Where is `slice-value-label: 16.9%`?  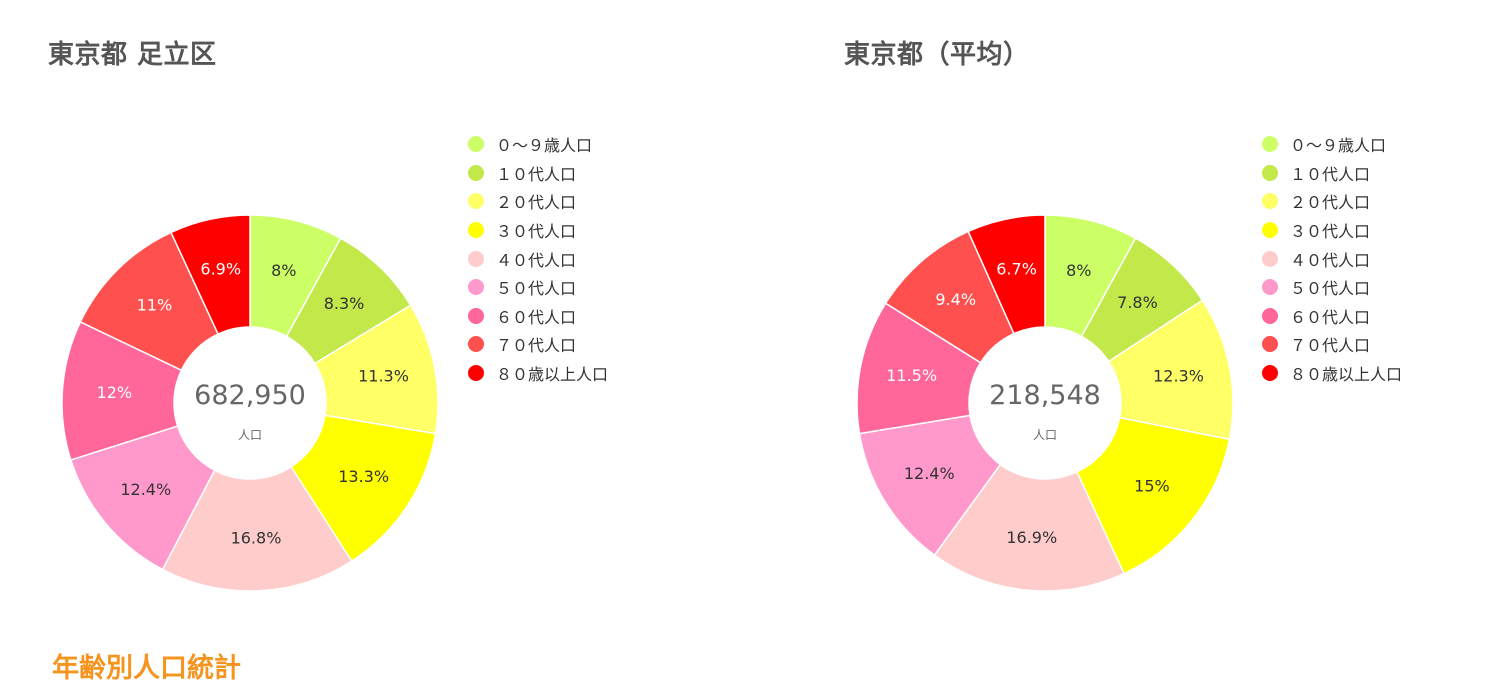
slice-value-label: 16.9% is located at coordinates (1031, 537).